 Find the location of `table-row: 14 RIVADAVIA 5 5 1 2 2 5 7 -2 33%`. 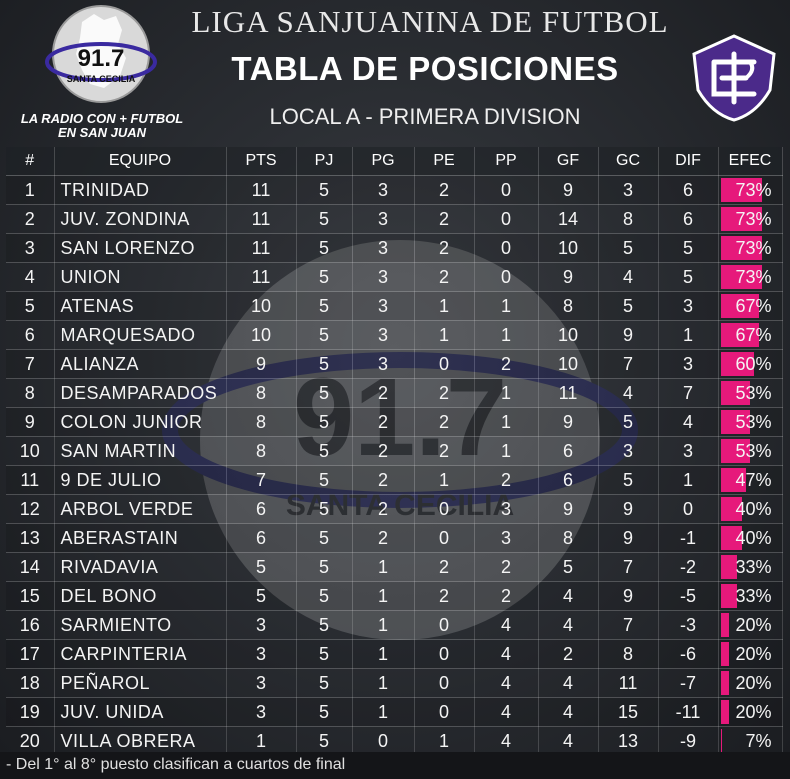

table-row: 14 RIVADAVIA 5 5 1 2 2 5 7 -2 33% is located at coordinates (394, 567).